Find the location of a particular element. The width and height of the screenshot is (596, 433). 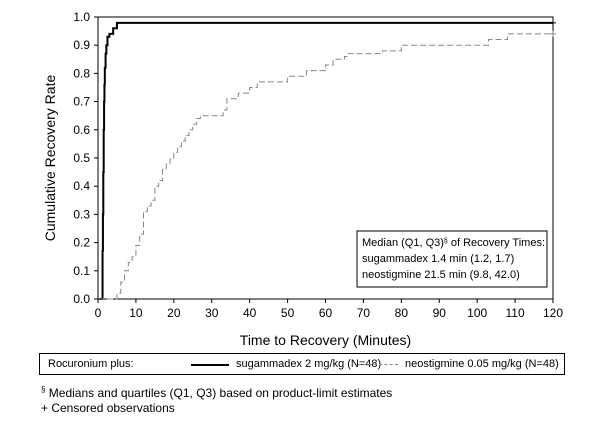

y-tick-label: 0.7 is located at coordinates (81, 102).